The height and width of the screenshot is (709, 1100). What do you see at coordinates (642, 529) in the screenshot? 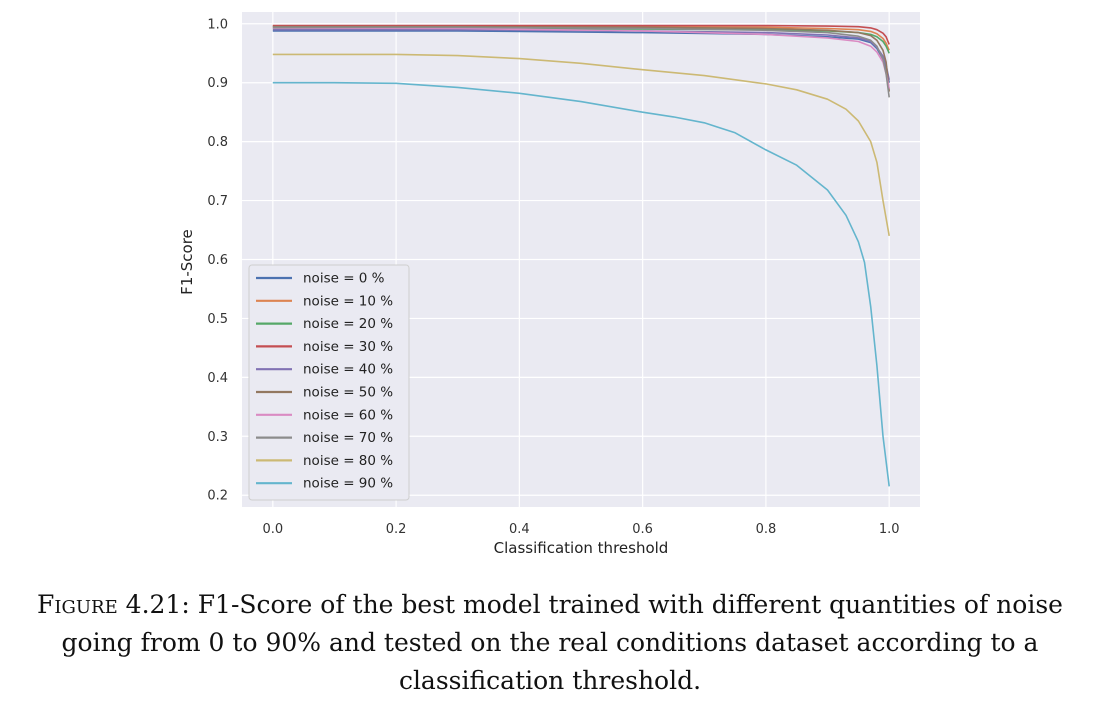
I see `x-tick-label: 0.6` at bounding box center [642, 529].